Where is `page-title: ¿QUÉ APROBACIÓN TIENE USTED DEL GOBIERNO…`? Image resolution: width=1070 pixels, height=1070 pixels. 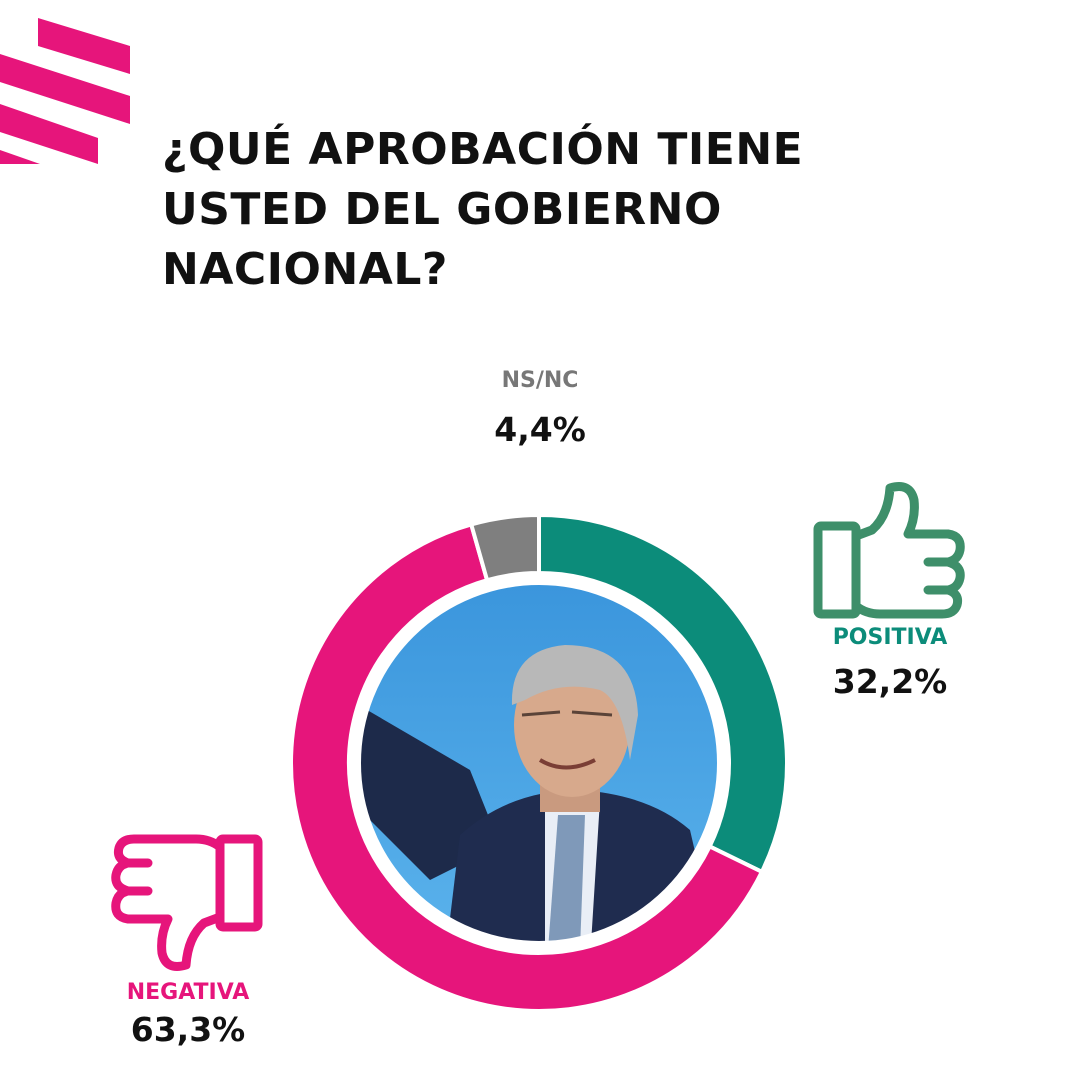 page-title: ¿QUÉ APROBACIÓN TIENE USTED DEL GOBIERNO… is located at coordinates (483, 209).